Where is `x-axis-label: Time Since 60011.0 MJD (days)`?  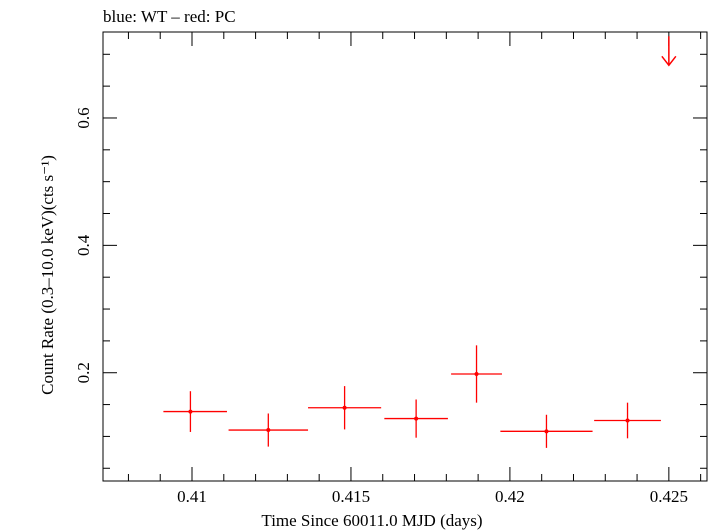 x-axis-label: Time Since 60011.0 MJD (days) is located at coordinates (371, 520).